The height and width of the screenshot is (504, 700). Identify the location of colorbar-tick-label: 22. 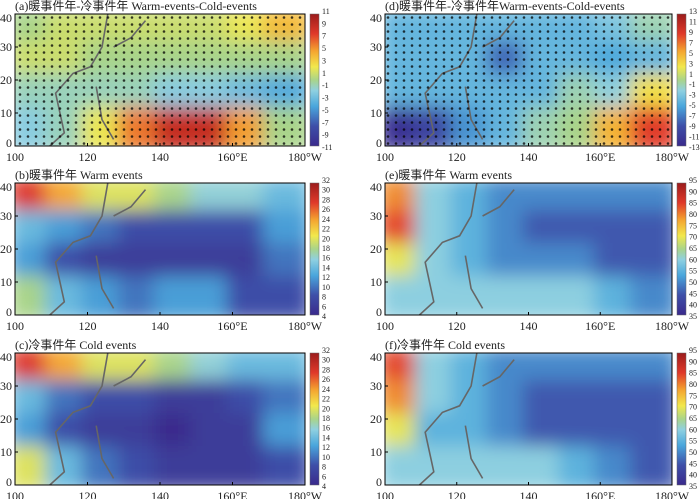
(326, 229).